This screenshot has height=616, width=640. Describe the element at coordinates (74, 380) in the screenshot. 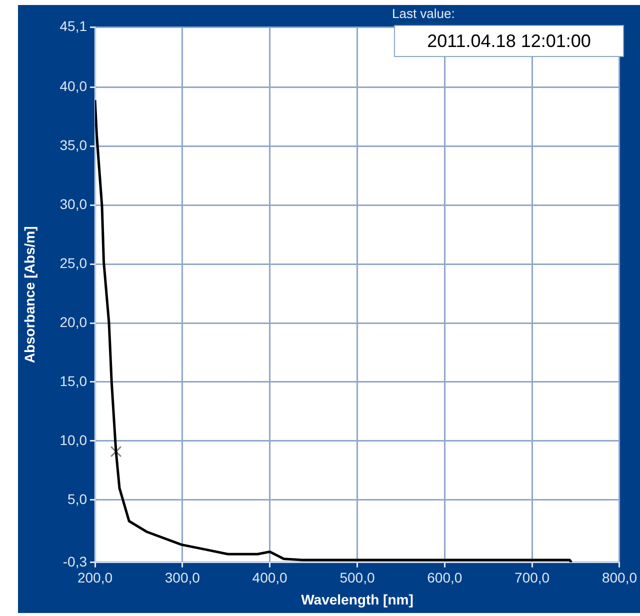

I see `y-tick-label: 15,0` at that location.